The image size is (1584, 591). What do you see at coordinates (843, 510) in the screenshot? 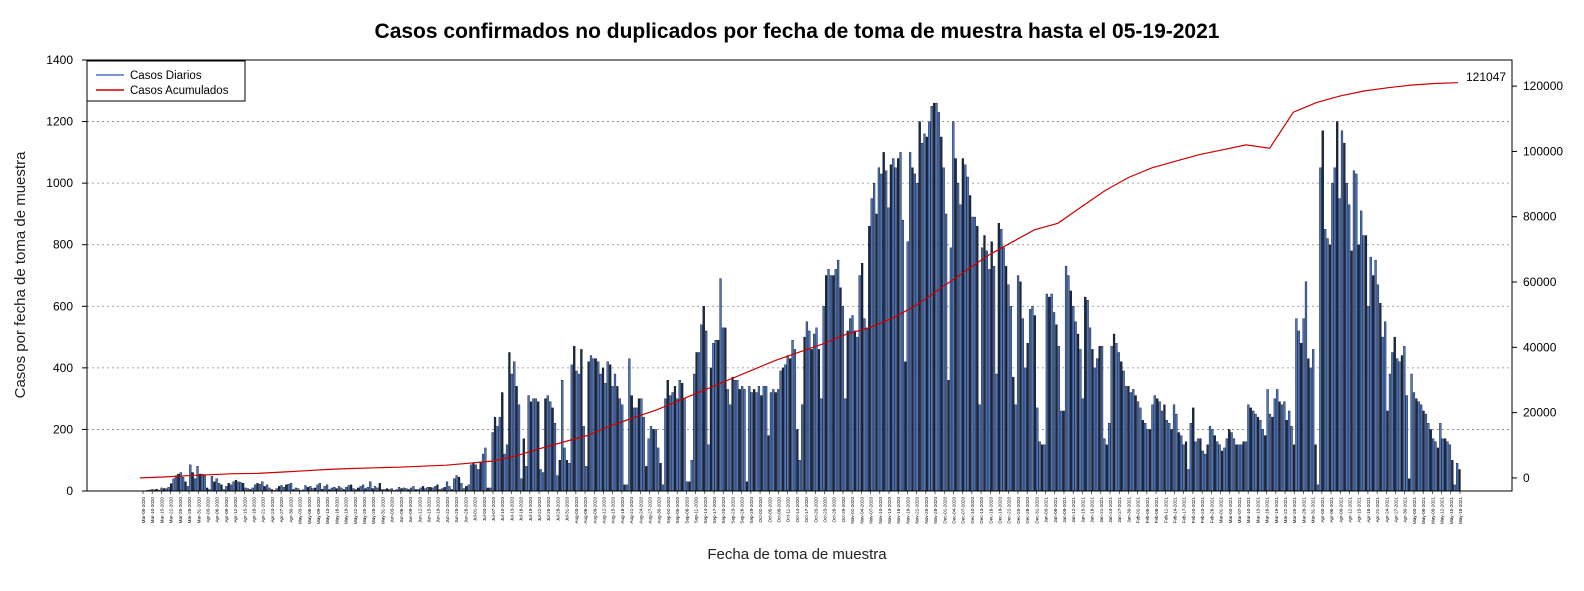
I see `x-tick-label: Oct-29-2020` at bounding box center [843, 510].